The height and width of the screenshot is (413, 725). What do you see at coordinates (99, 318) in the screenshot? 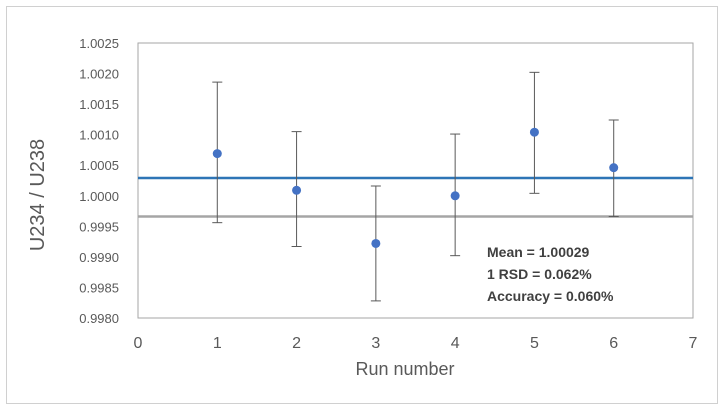
I see `y-tick-label: 0.9980` at bounding box center [99, 318].